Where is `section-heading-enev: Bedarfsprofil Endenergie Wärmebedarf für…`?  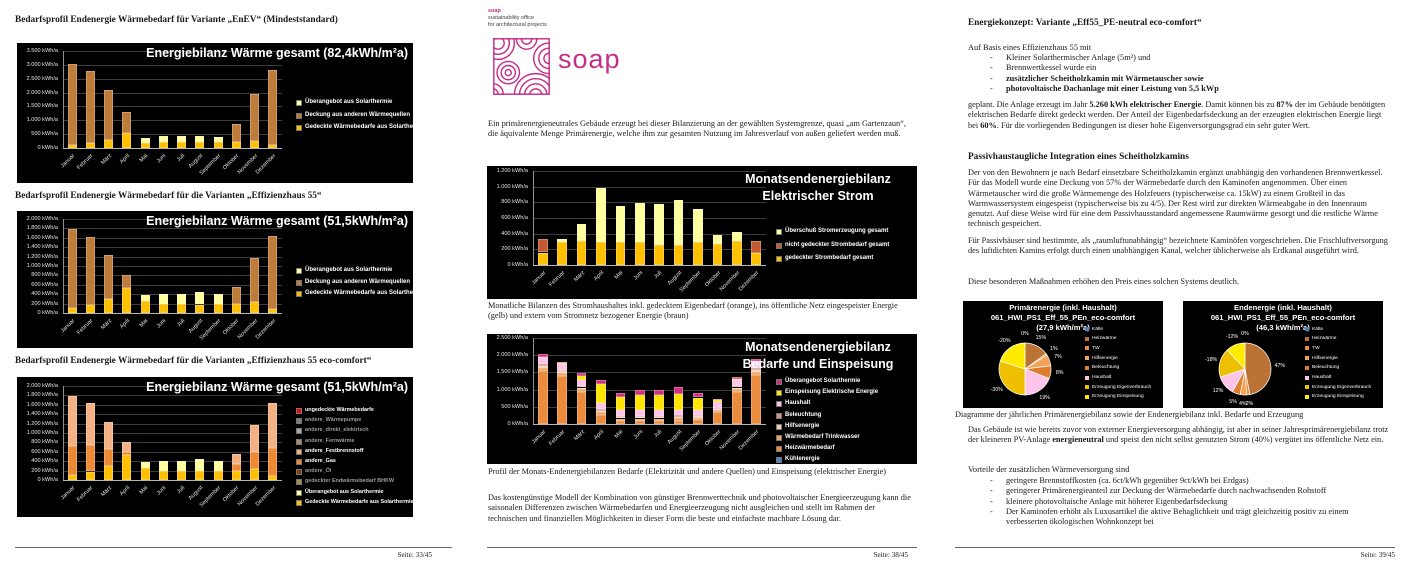 section-heading-enev: Bedarfsprofil Endenergie Wärmebedarf für… is located at coordinates (176, 20).